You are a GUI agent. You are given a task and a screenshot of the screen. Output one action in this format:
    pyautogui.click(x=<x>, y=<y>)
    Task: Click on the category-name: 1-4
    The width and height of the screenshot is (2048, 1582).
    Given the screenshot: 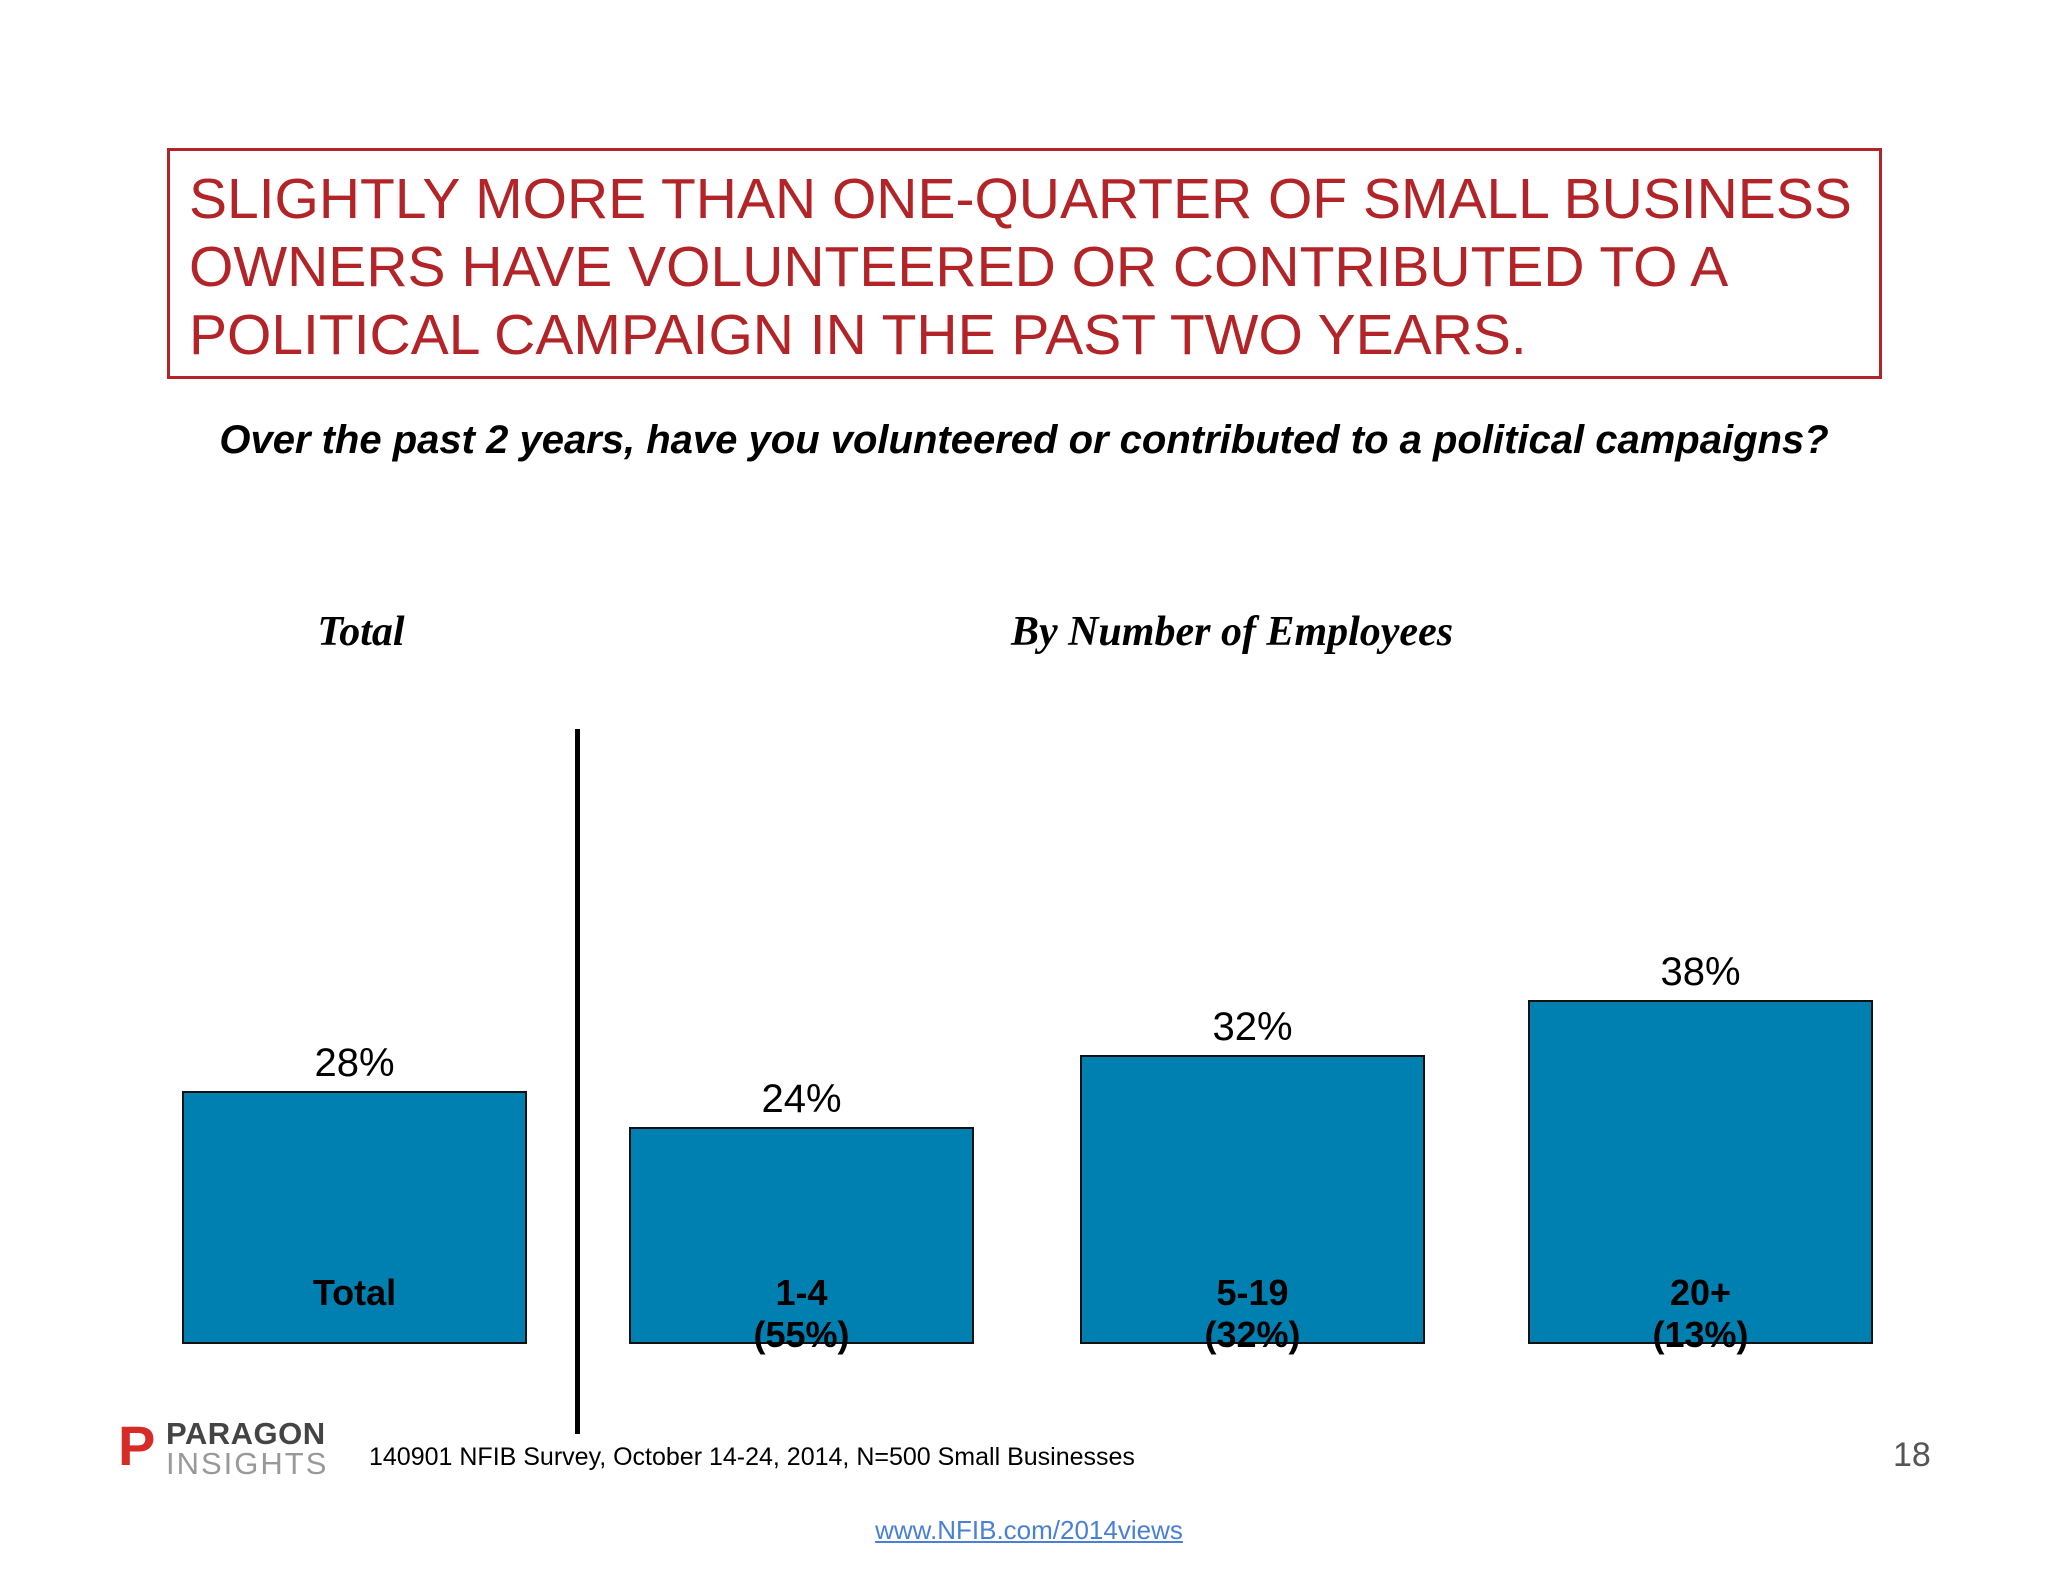 What is the action you would take?
    pyautogui.click(x=801, y=1292)
    